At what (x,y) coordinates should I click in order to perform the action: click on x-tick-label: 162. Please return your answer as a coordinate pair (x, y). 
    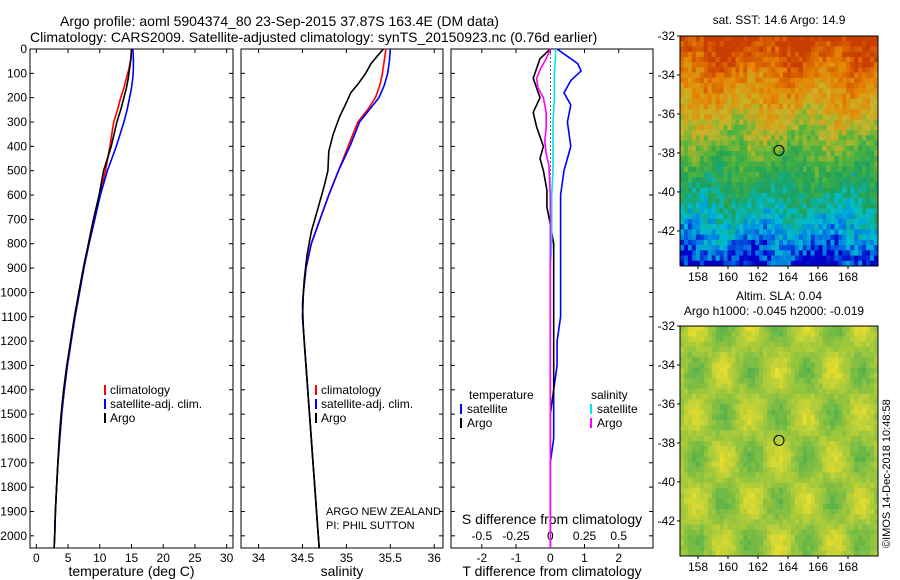
    Looking at the image, I should click on (758, 567).